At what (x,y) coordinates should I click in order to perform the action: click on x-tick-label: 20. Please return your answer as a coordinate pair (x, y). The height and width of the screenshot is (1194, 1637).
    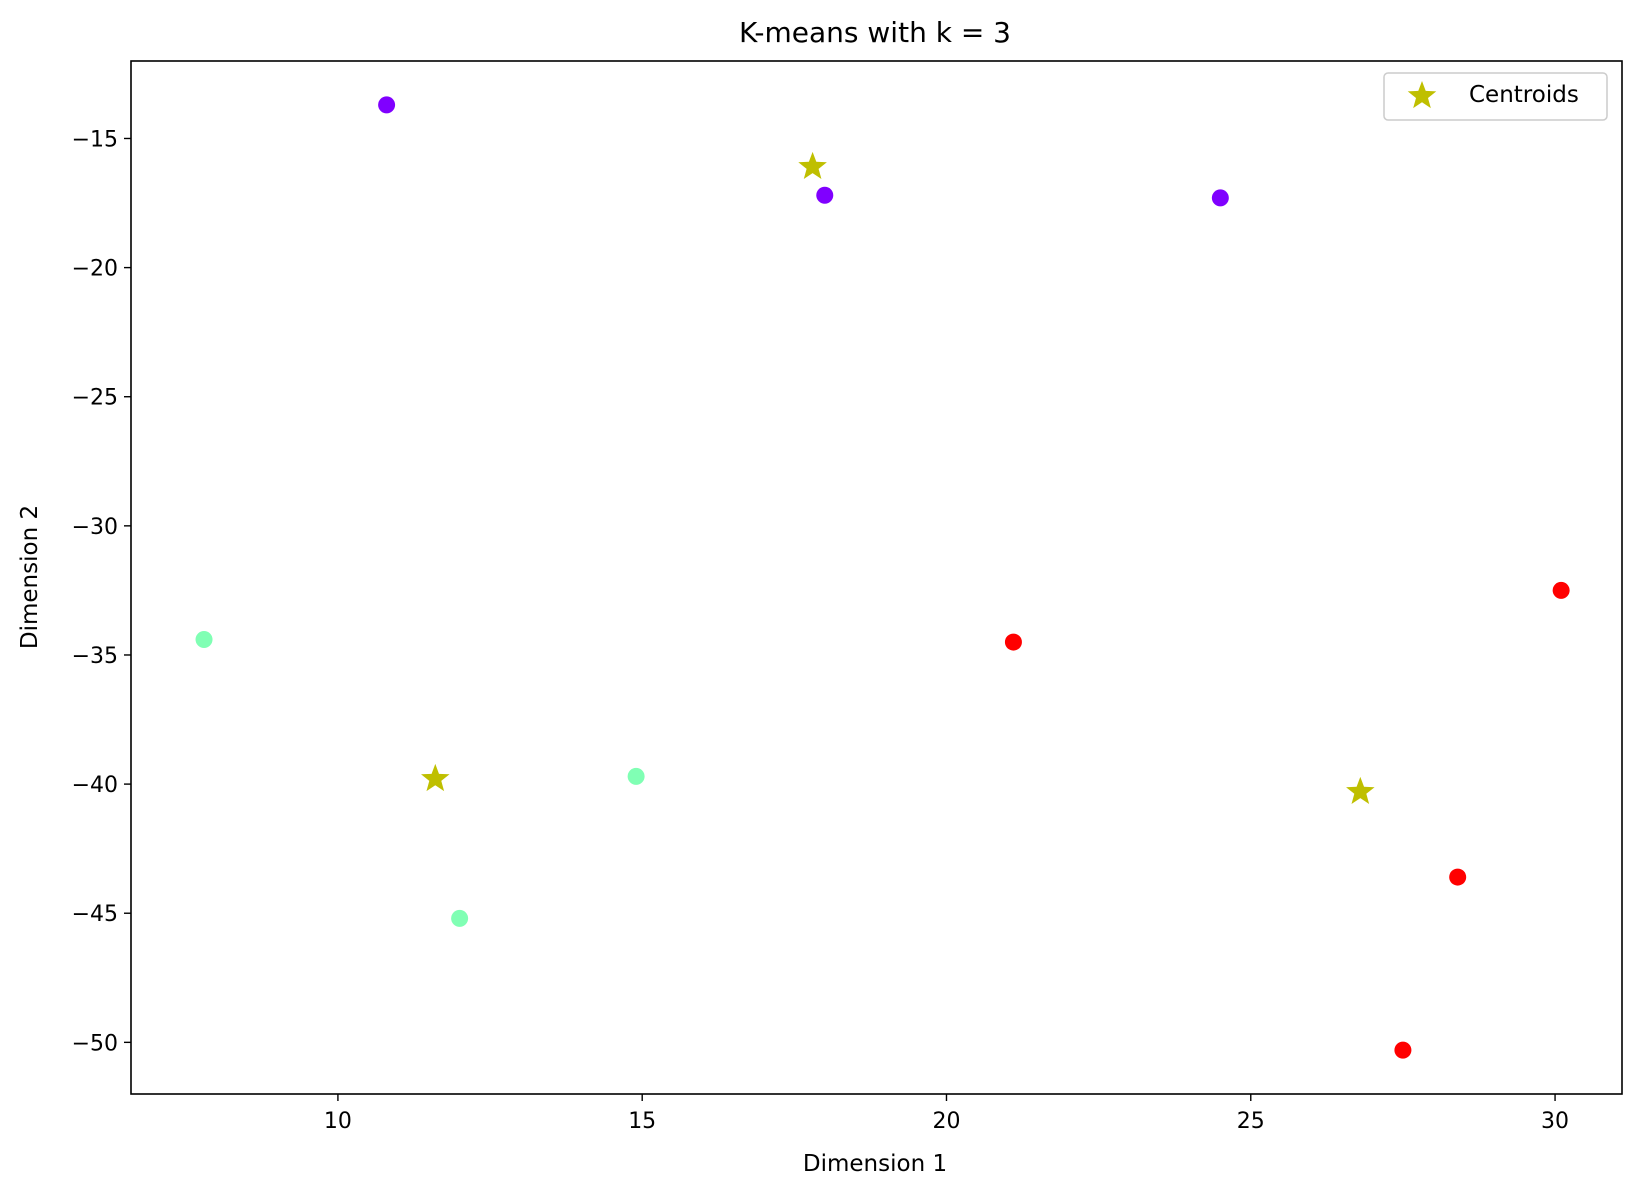
    Looking at the image, I should click on (946, 1121).